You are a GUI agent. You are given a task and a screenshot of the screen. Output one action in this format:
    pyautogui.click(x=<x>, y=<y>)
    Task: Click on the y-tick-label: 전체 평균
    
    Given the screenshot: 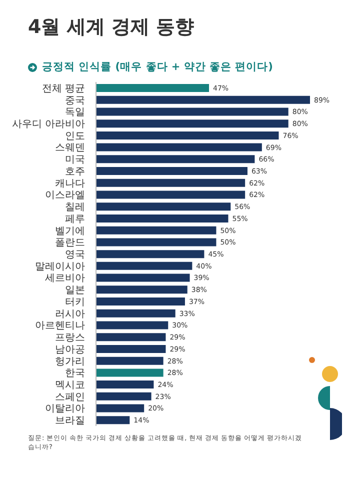 What is the action you would take?
    pyautogui.click(x=63, y=88)
    